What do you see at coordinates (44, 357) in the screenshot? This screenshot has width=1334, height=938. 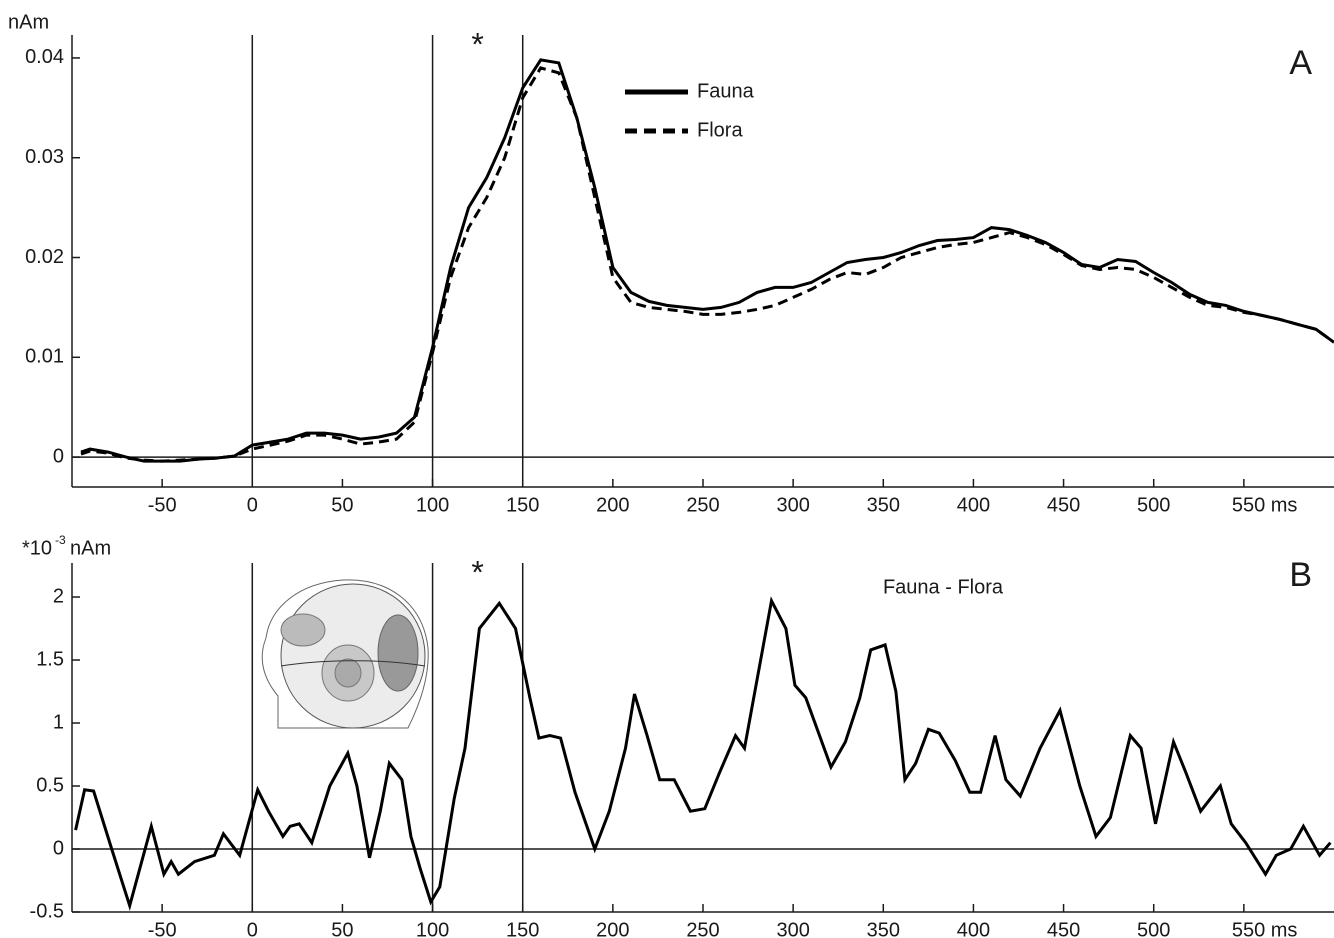 I see `y-tick-label: 0.01` at bounding box center [44, 357].